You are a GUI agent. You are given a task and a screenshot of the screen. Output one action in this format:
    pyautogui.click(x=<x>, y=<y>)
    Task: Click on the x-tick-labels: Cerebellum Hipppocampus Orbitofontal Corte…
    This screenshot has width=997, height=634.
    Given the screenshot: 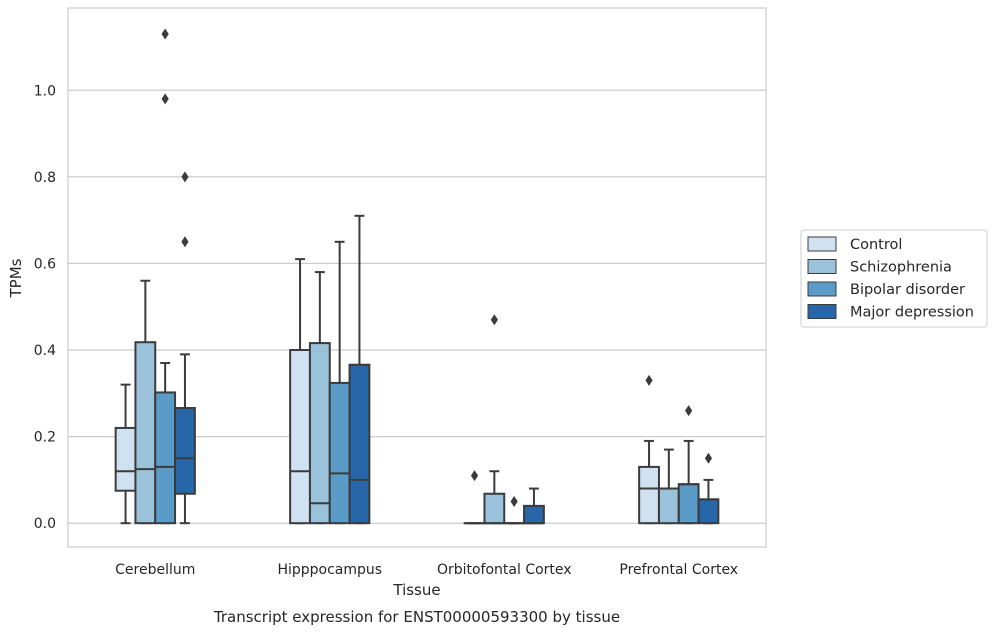 What is the action you would take?
    pyautogui.click(x=426, y=570)
    